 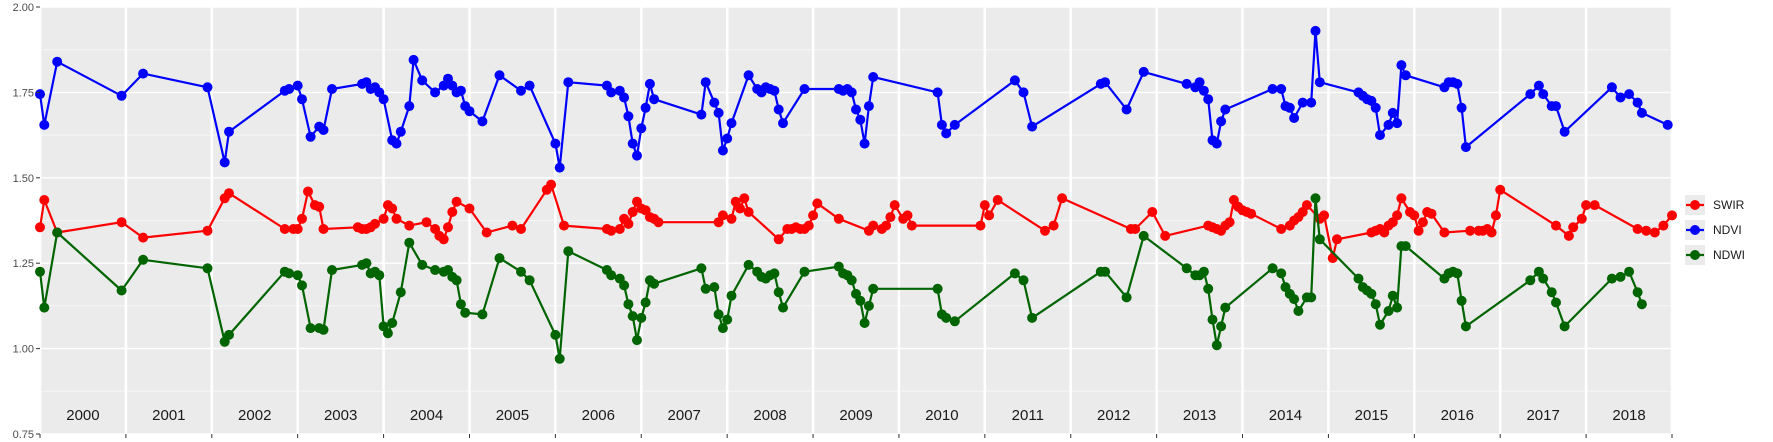 What do you see at coordinates (1371, 415) in the screenshot?
I see `year-label: 2015` at bounding box center [1371, 415].